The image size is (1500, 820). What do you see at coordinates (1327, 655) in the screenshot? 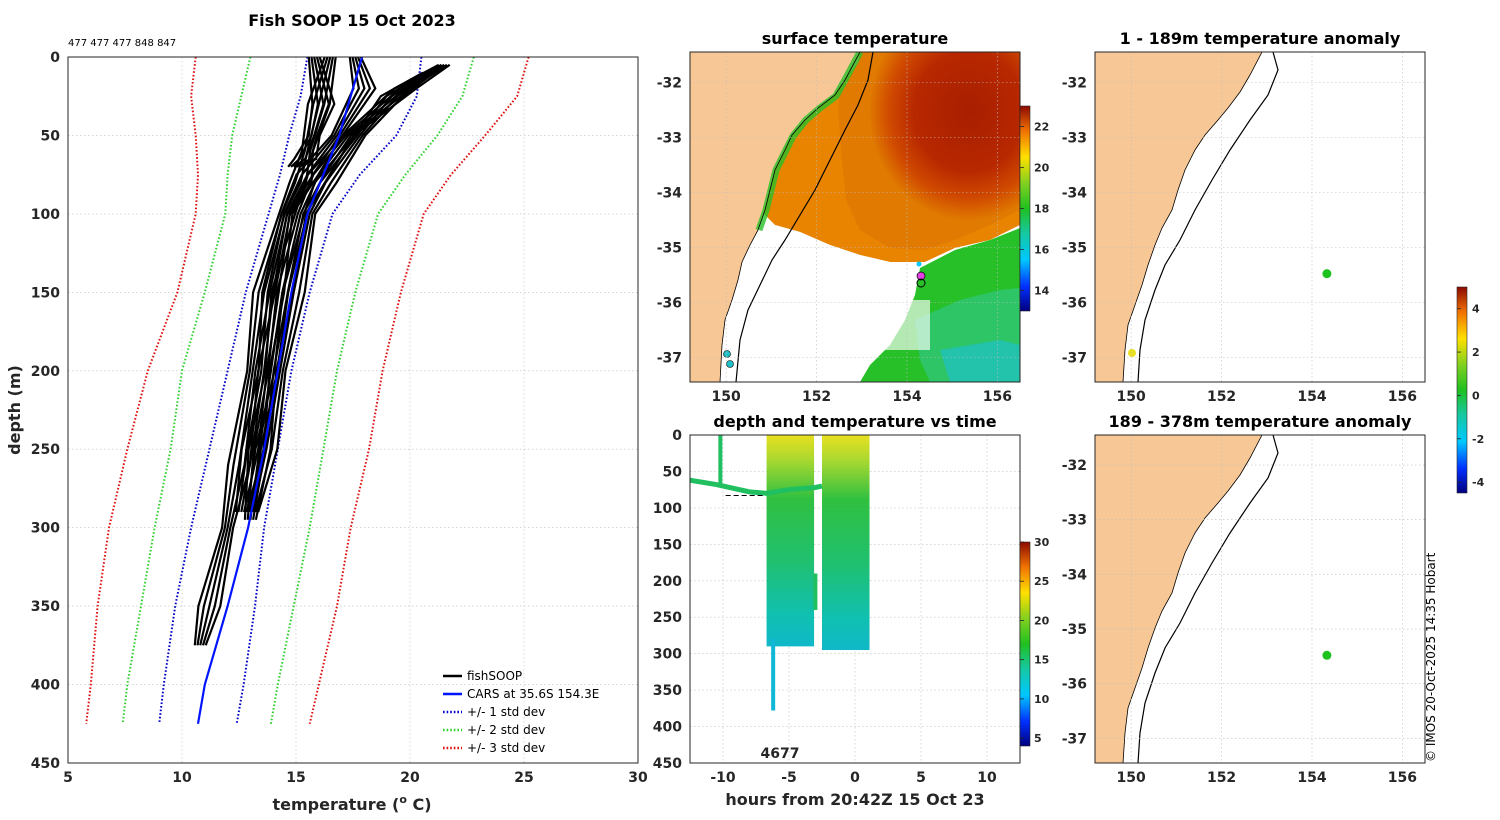
I see `anomaly-lower-point` at bounding box center [1327, 655].